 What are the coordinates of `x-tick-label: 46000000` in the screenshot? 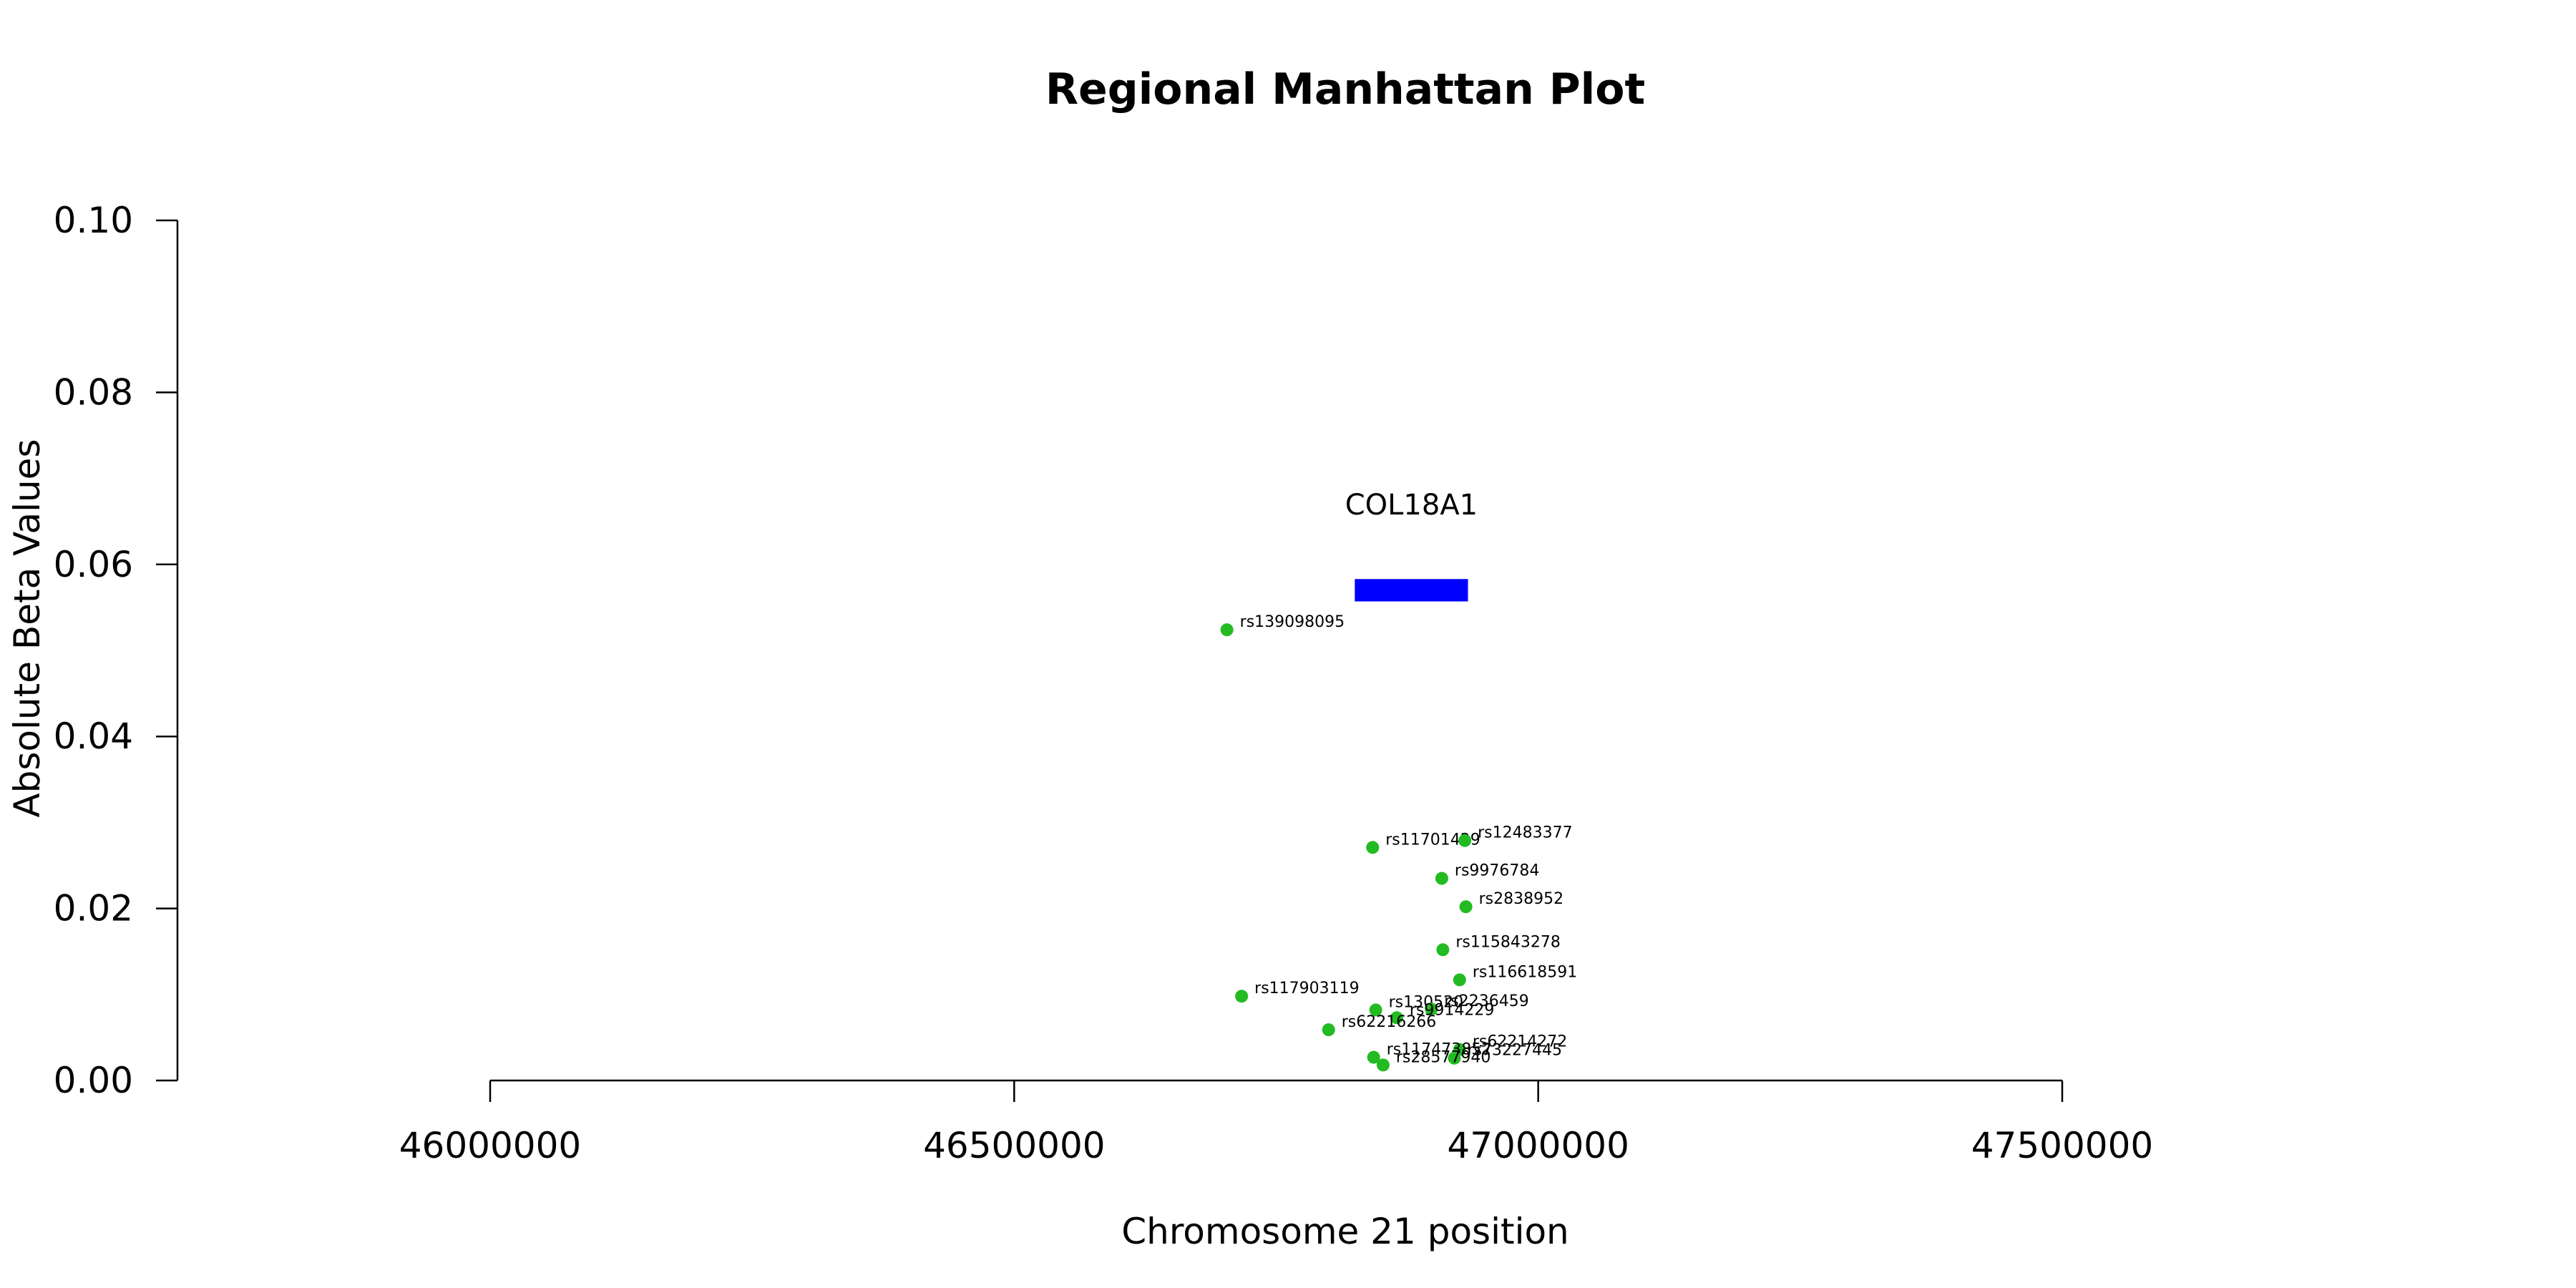 It's located at (490, 1145).